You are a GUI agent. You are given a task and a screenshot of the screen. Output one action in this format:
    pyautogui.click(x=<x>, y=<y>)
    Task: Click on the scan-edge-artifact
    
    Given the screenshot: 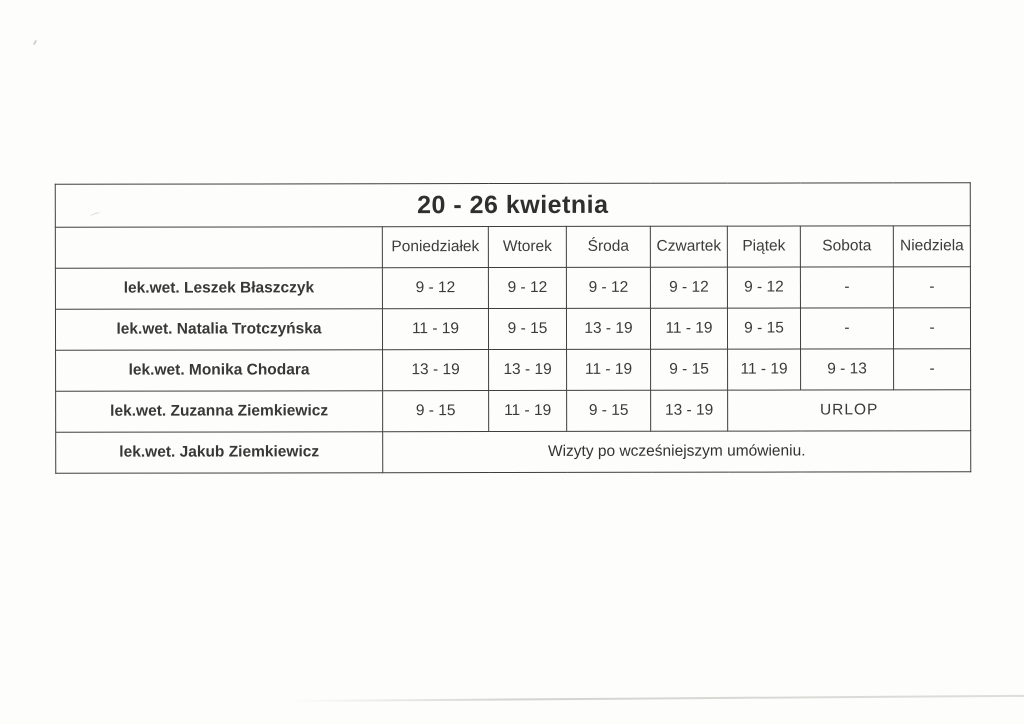 What is the action you would take?
    pyautogui.click(x=655, y=698)
    